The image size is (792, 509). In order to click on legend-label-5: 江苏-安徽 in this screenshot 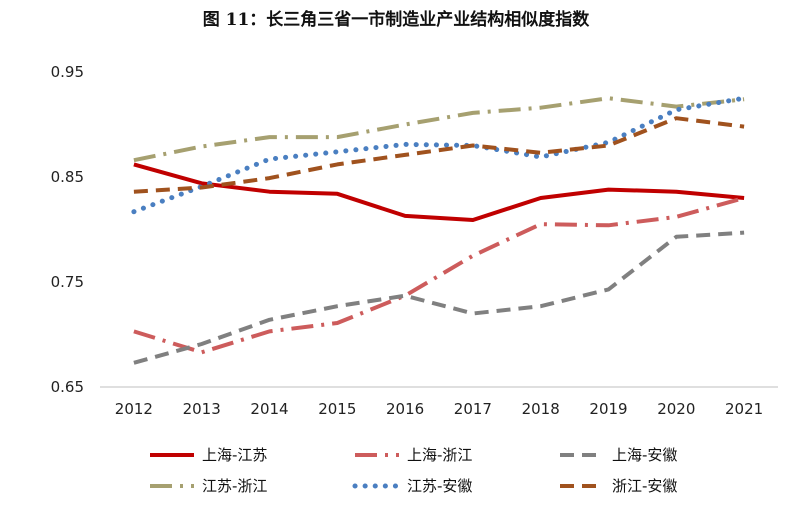, I will do `click(439, 486)`.